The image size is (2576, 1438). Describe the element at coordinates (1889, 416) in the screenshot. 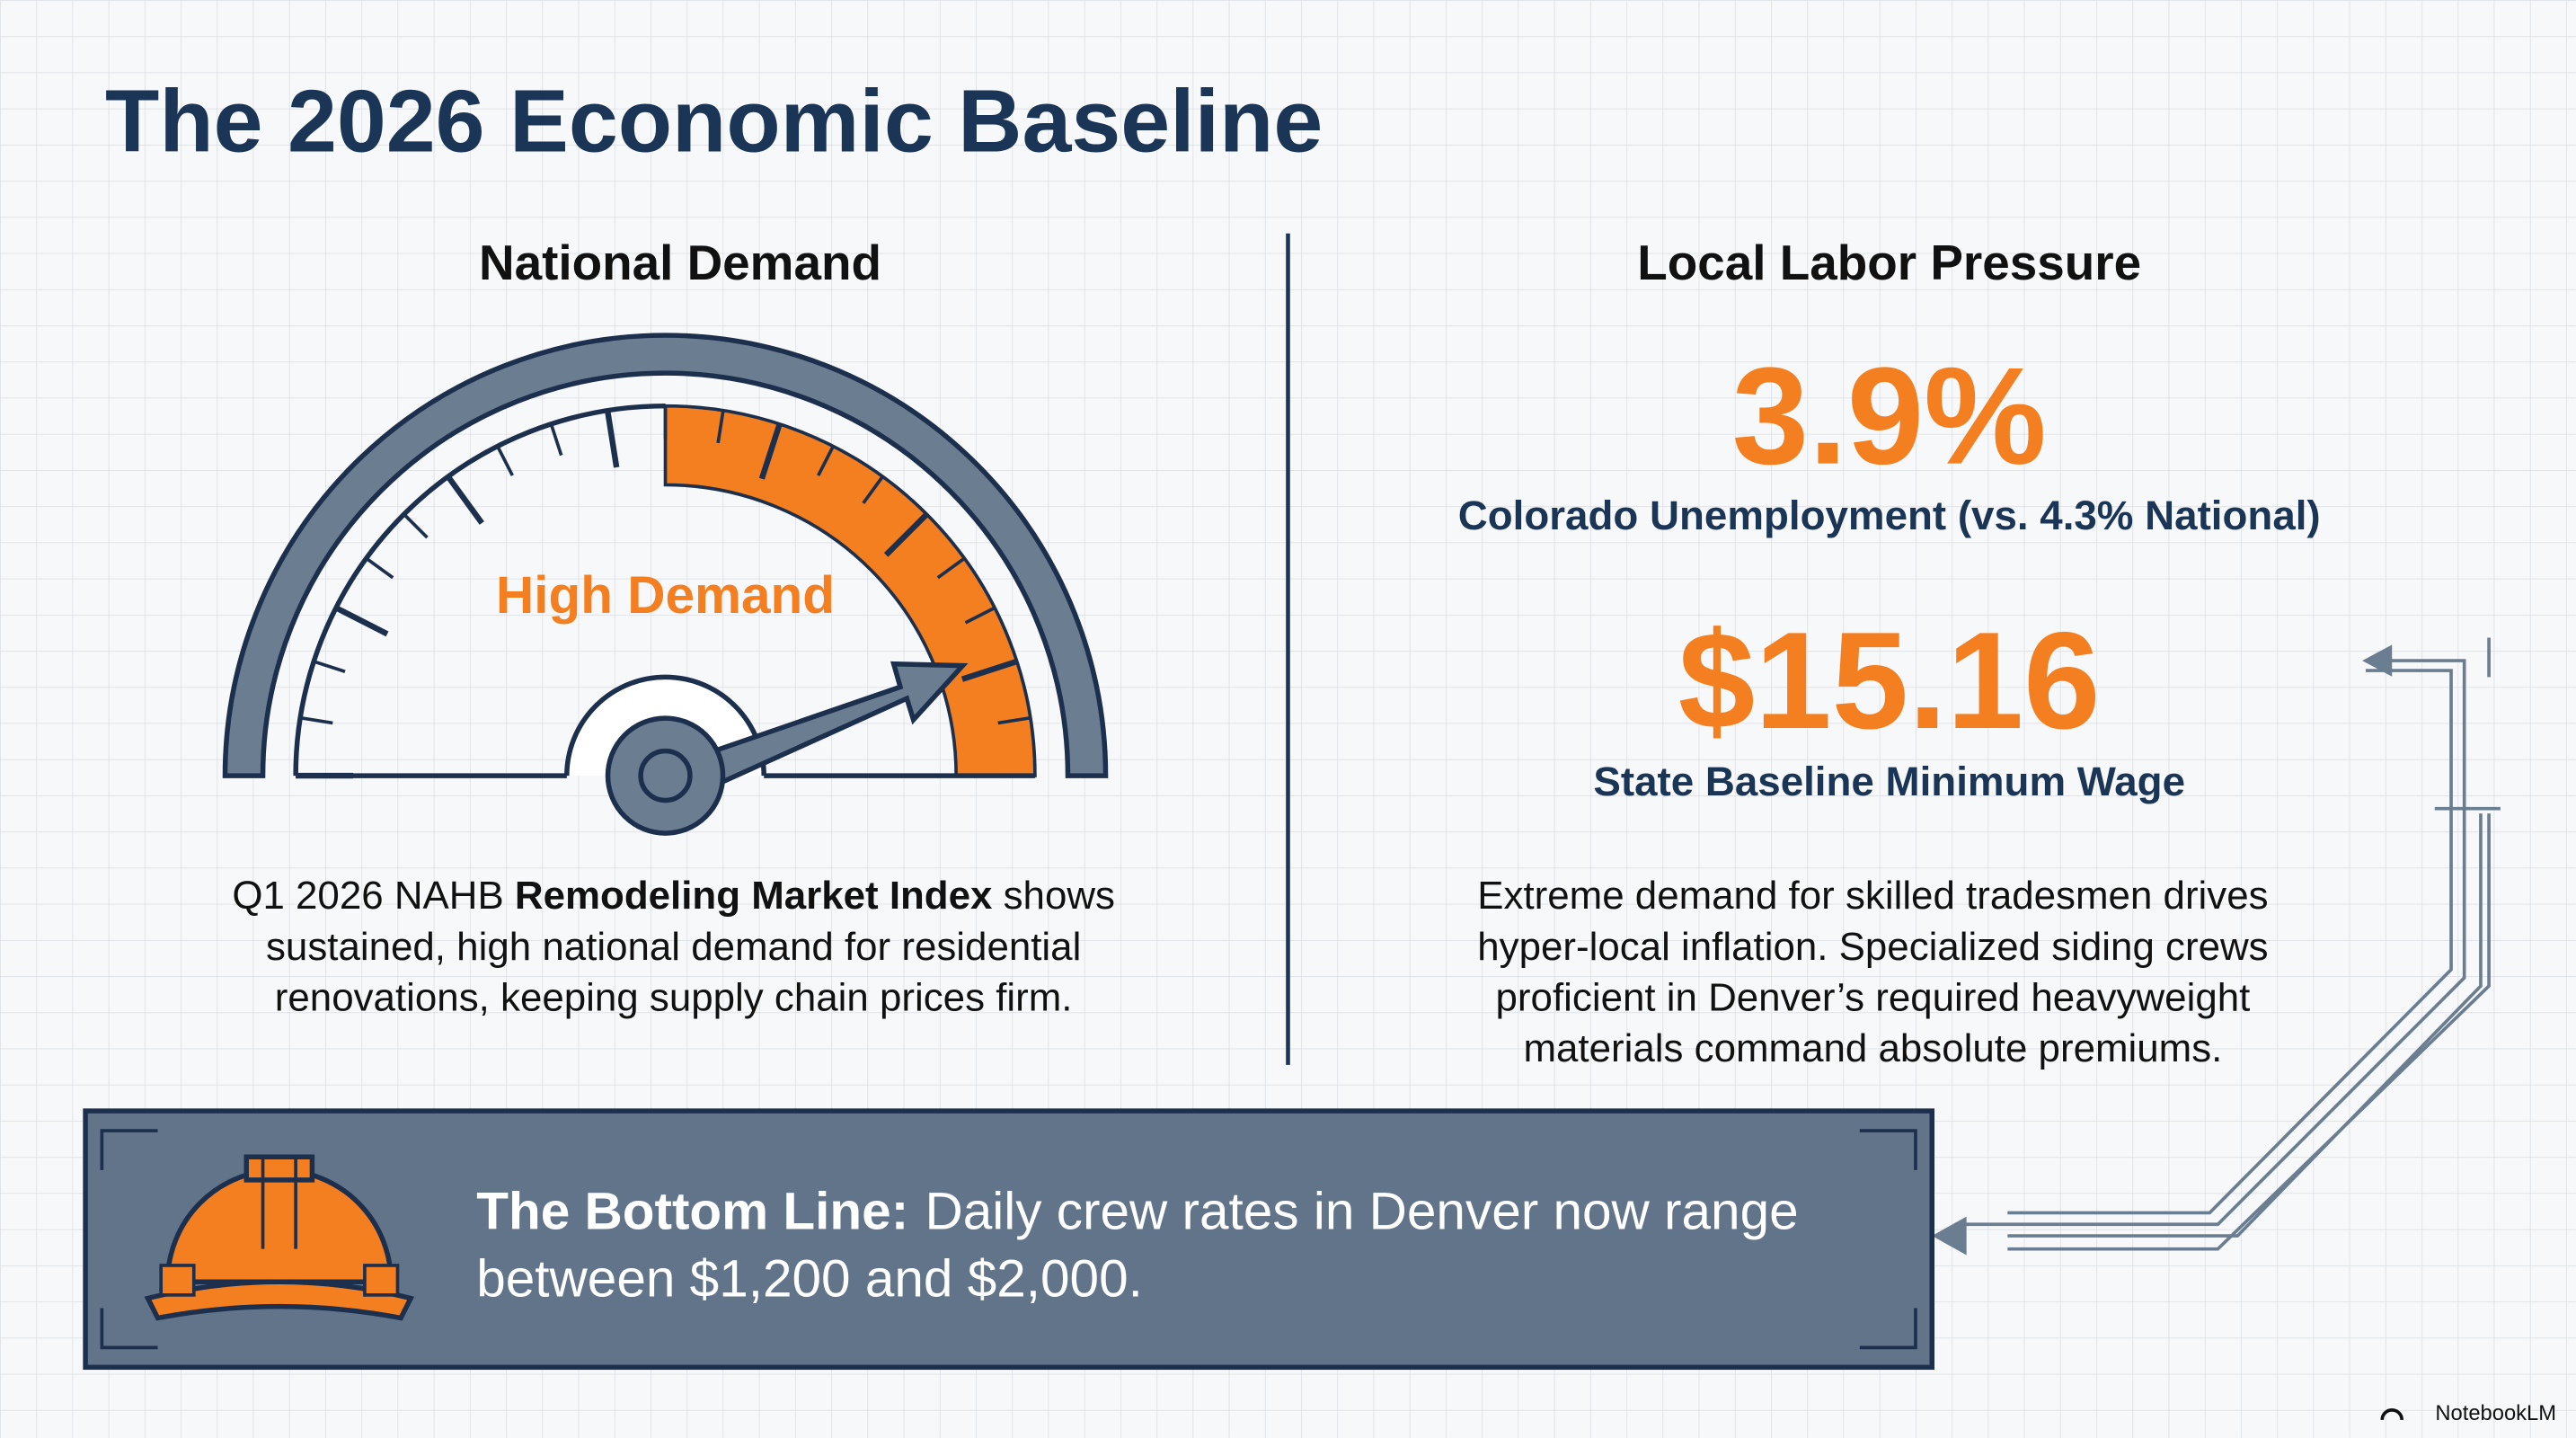

I see `stat-value: 3.9%` at that location.